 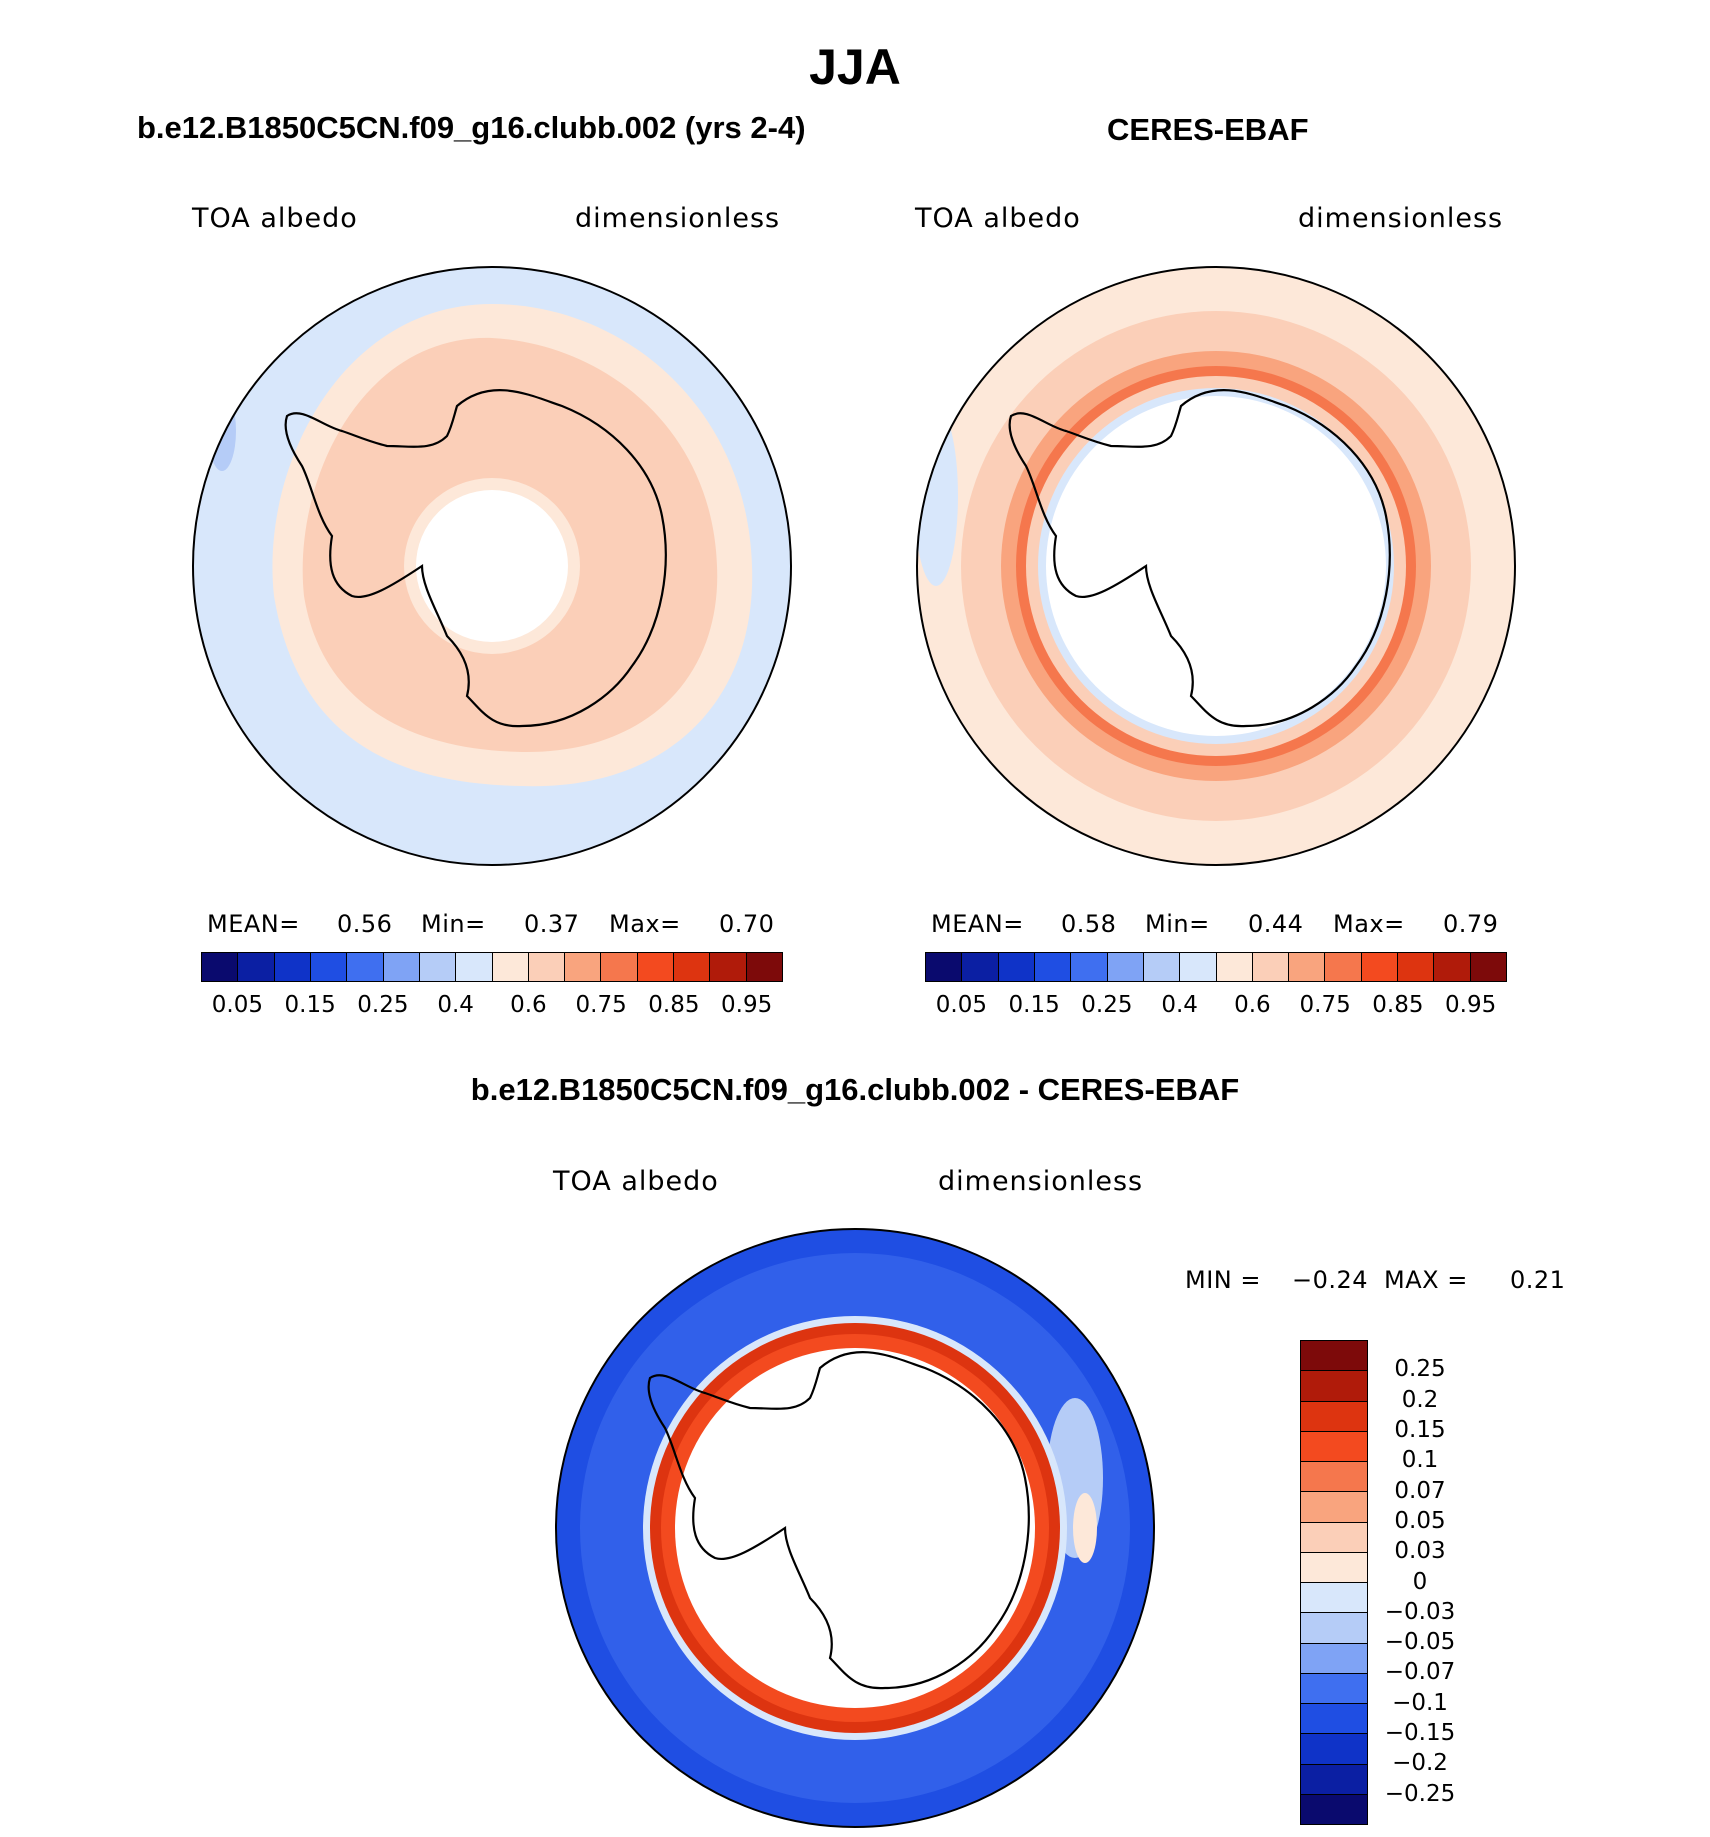 What do you see at coordinates (1420, 1429) in the screenshot?
I see `diff-colorbar-tick-label: 0.15` at bounding box center [1420, 1429].